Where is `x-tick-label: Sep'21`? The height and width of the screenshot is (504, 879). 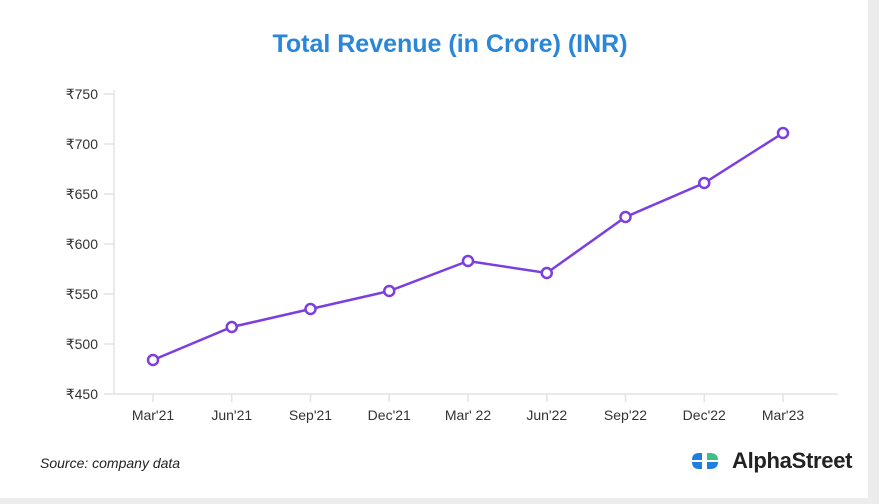 x-tick-label: Sep'21 is located at coordinates (310, 415).